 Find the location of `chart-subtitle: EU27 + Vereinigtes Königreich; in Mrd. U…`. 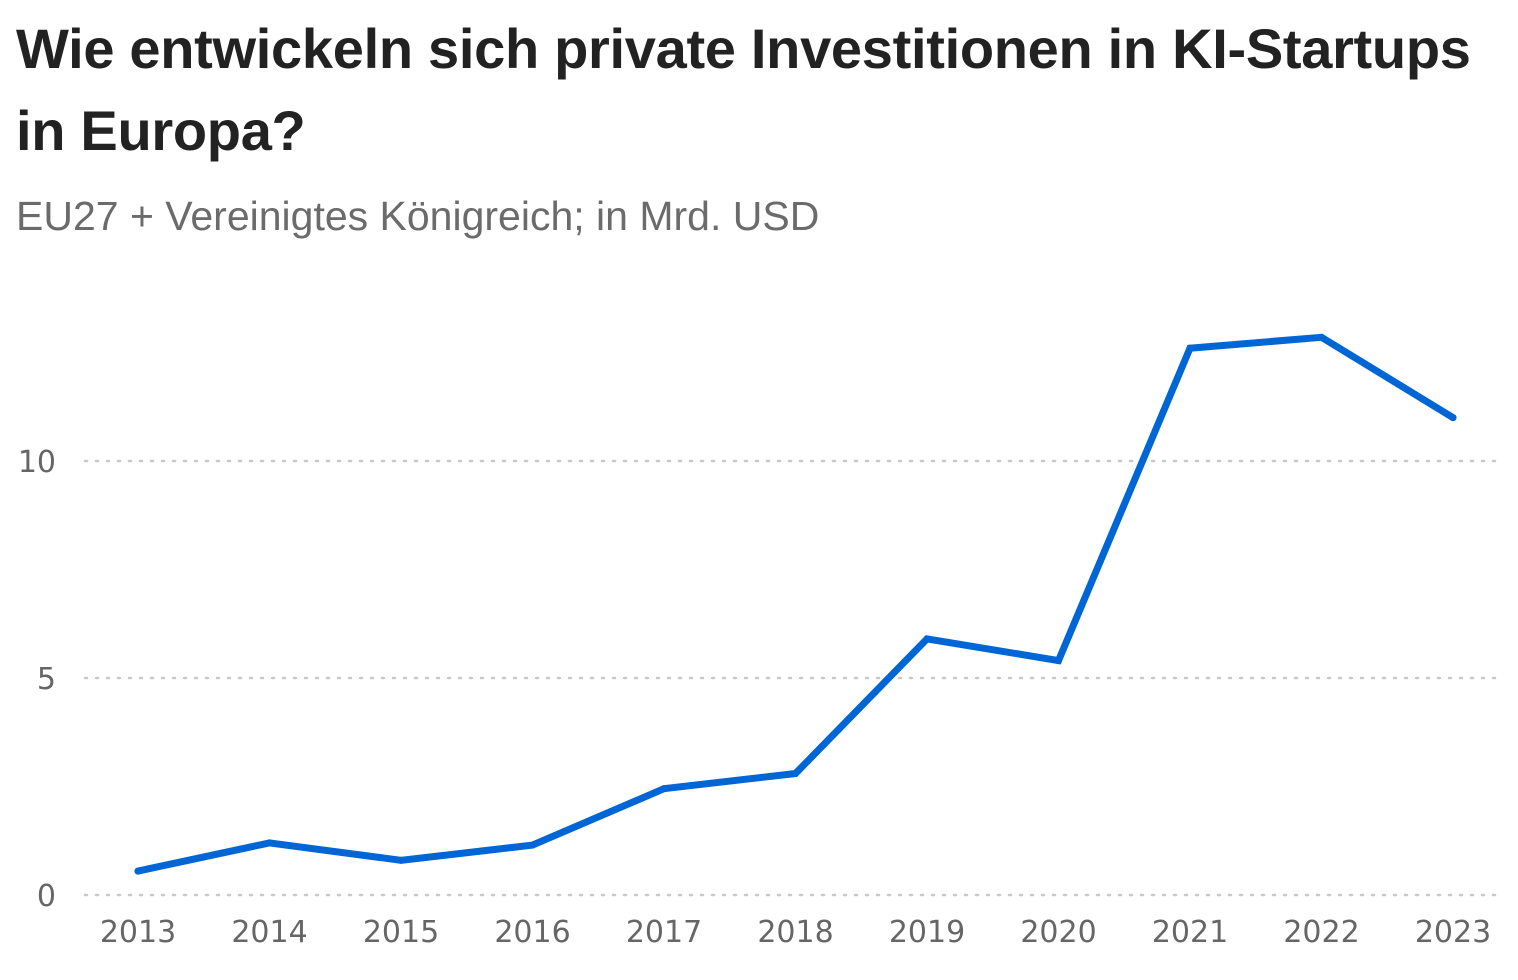

chart-subtitle: EU27 + Vereinigtes Königreich; in Mrd. U… is located at coordinates (418, 216).